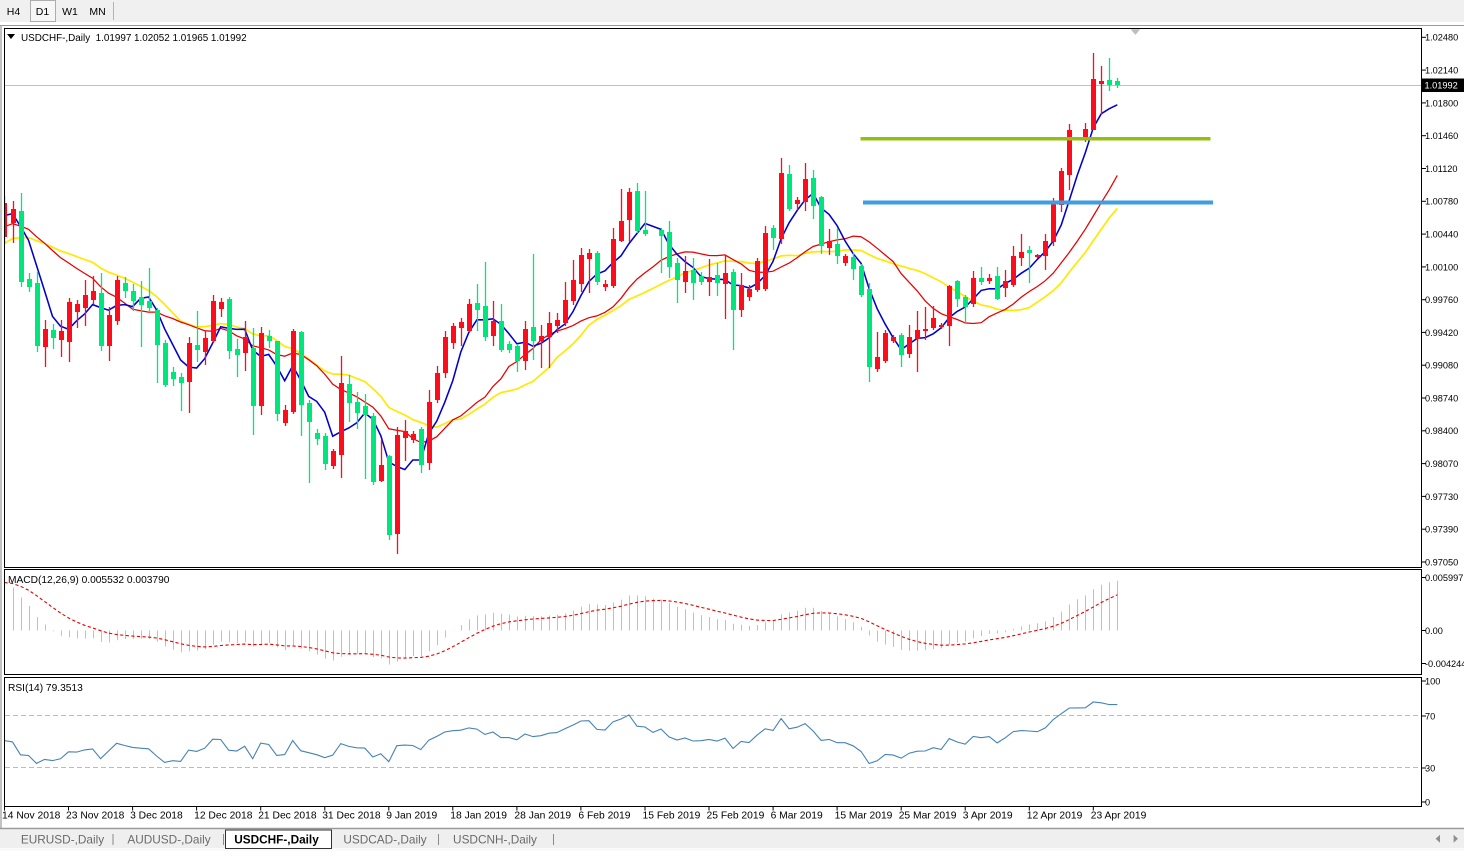 This screenshot has width=1464, height=856. I want to click on svg-text: 0.00, so click(1434, 631).